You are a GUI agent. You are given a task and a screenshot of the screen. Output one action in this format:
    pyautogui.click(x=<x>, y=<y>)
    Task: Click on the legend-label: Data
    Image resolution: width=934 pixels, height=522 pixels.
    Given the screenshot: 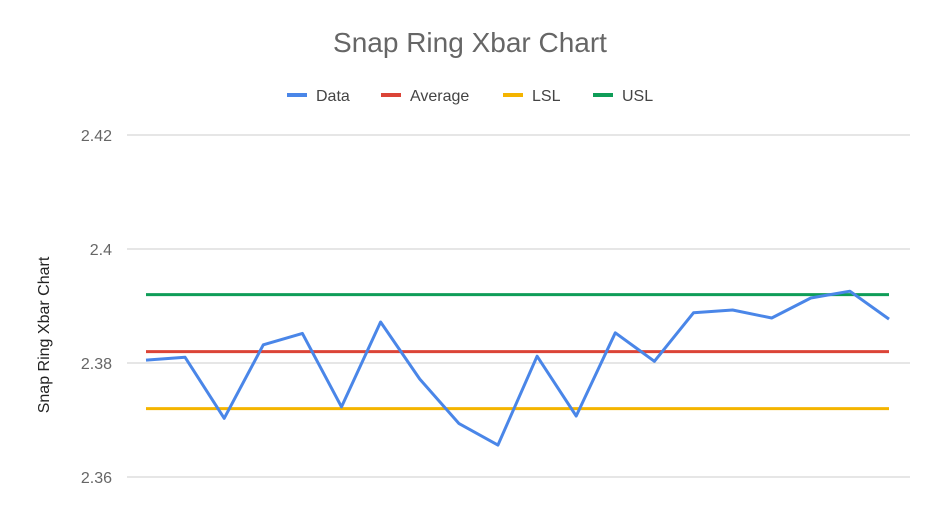 What is the action you would take?
    pyautogui.click(x=333, y=96)
    